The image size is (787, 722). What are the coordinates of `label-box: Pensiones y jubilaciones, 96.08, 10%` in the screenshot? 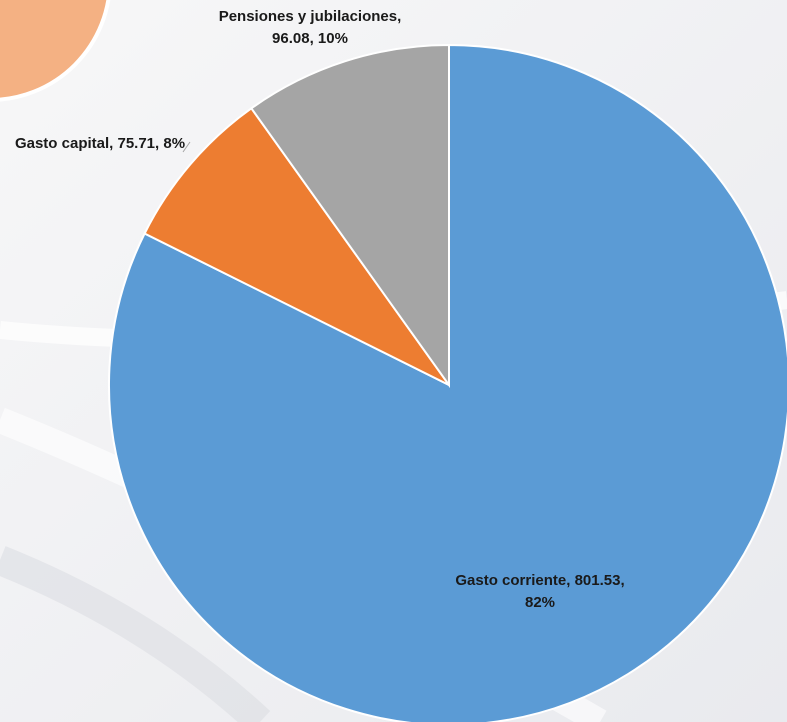 It's located at (310, 27).